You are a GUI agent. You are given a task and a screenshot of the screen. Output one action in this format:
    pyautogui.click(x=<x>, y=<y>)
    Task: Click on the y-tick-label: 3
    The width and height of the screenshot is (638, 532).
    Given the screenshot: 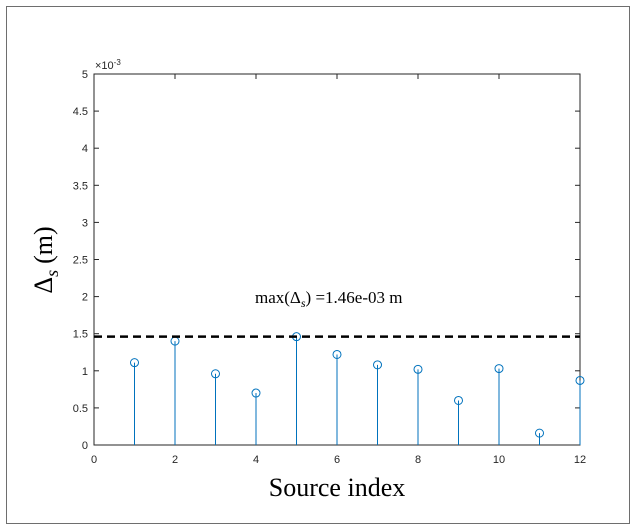 What is the action you would take?
    pyautogui.click(x=85, y=223)
    